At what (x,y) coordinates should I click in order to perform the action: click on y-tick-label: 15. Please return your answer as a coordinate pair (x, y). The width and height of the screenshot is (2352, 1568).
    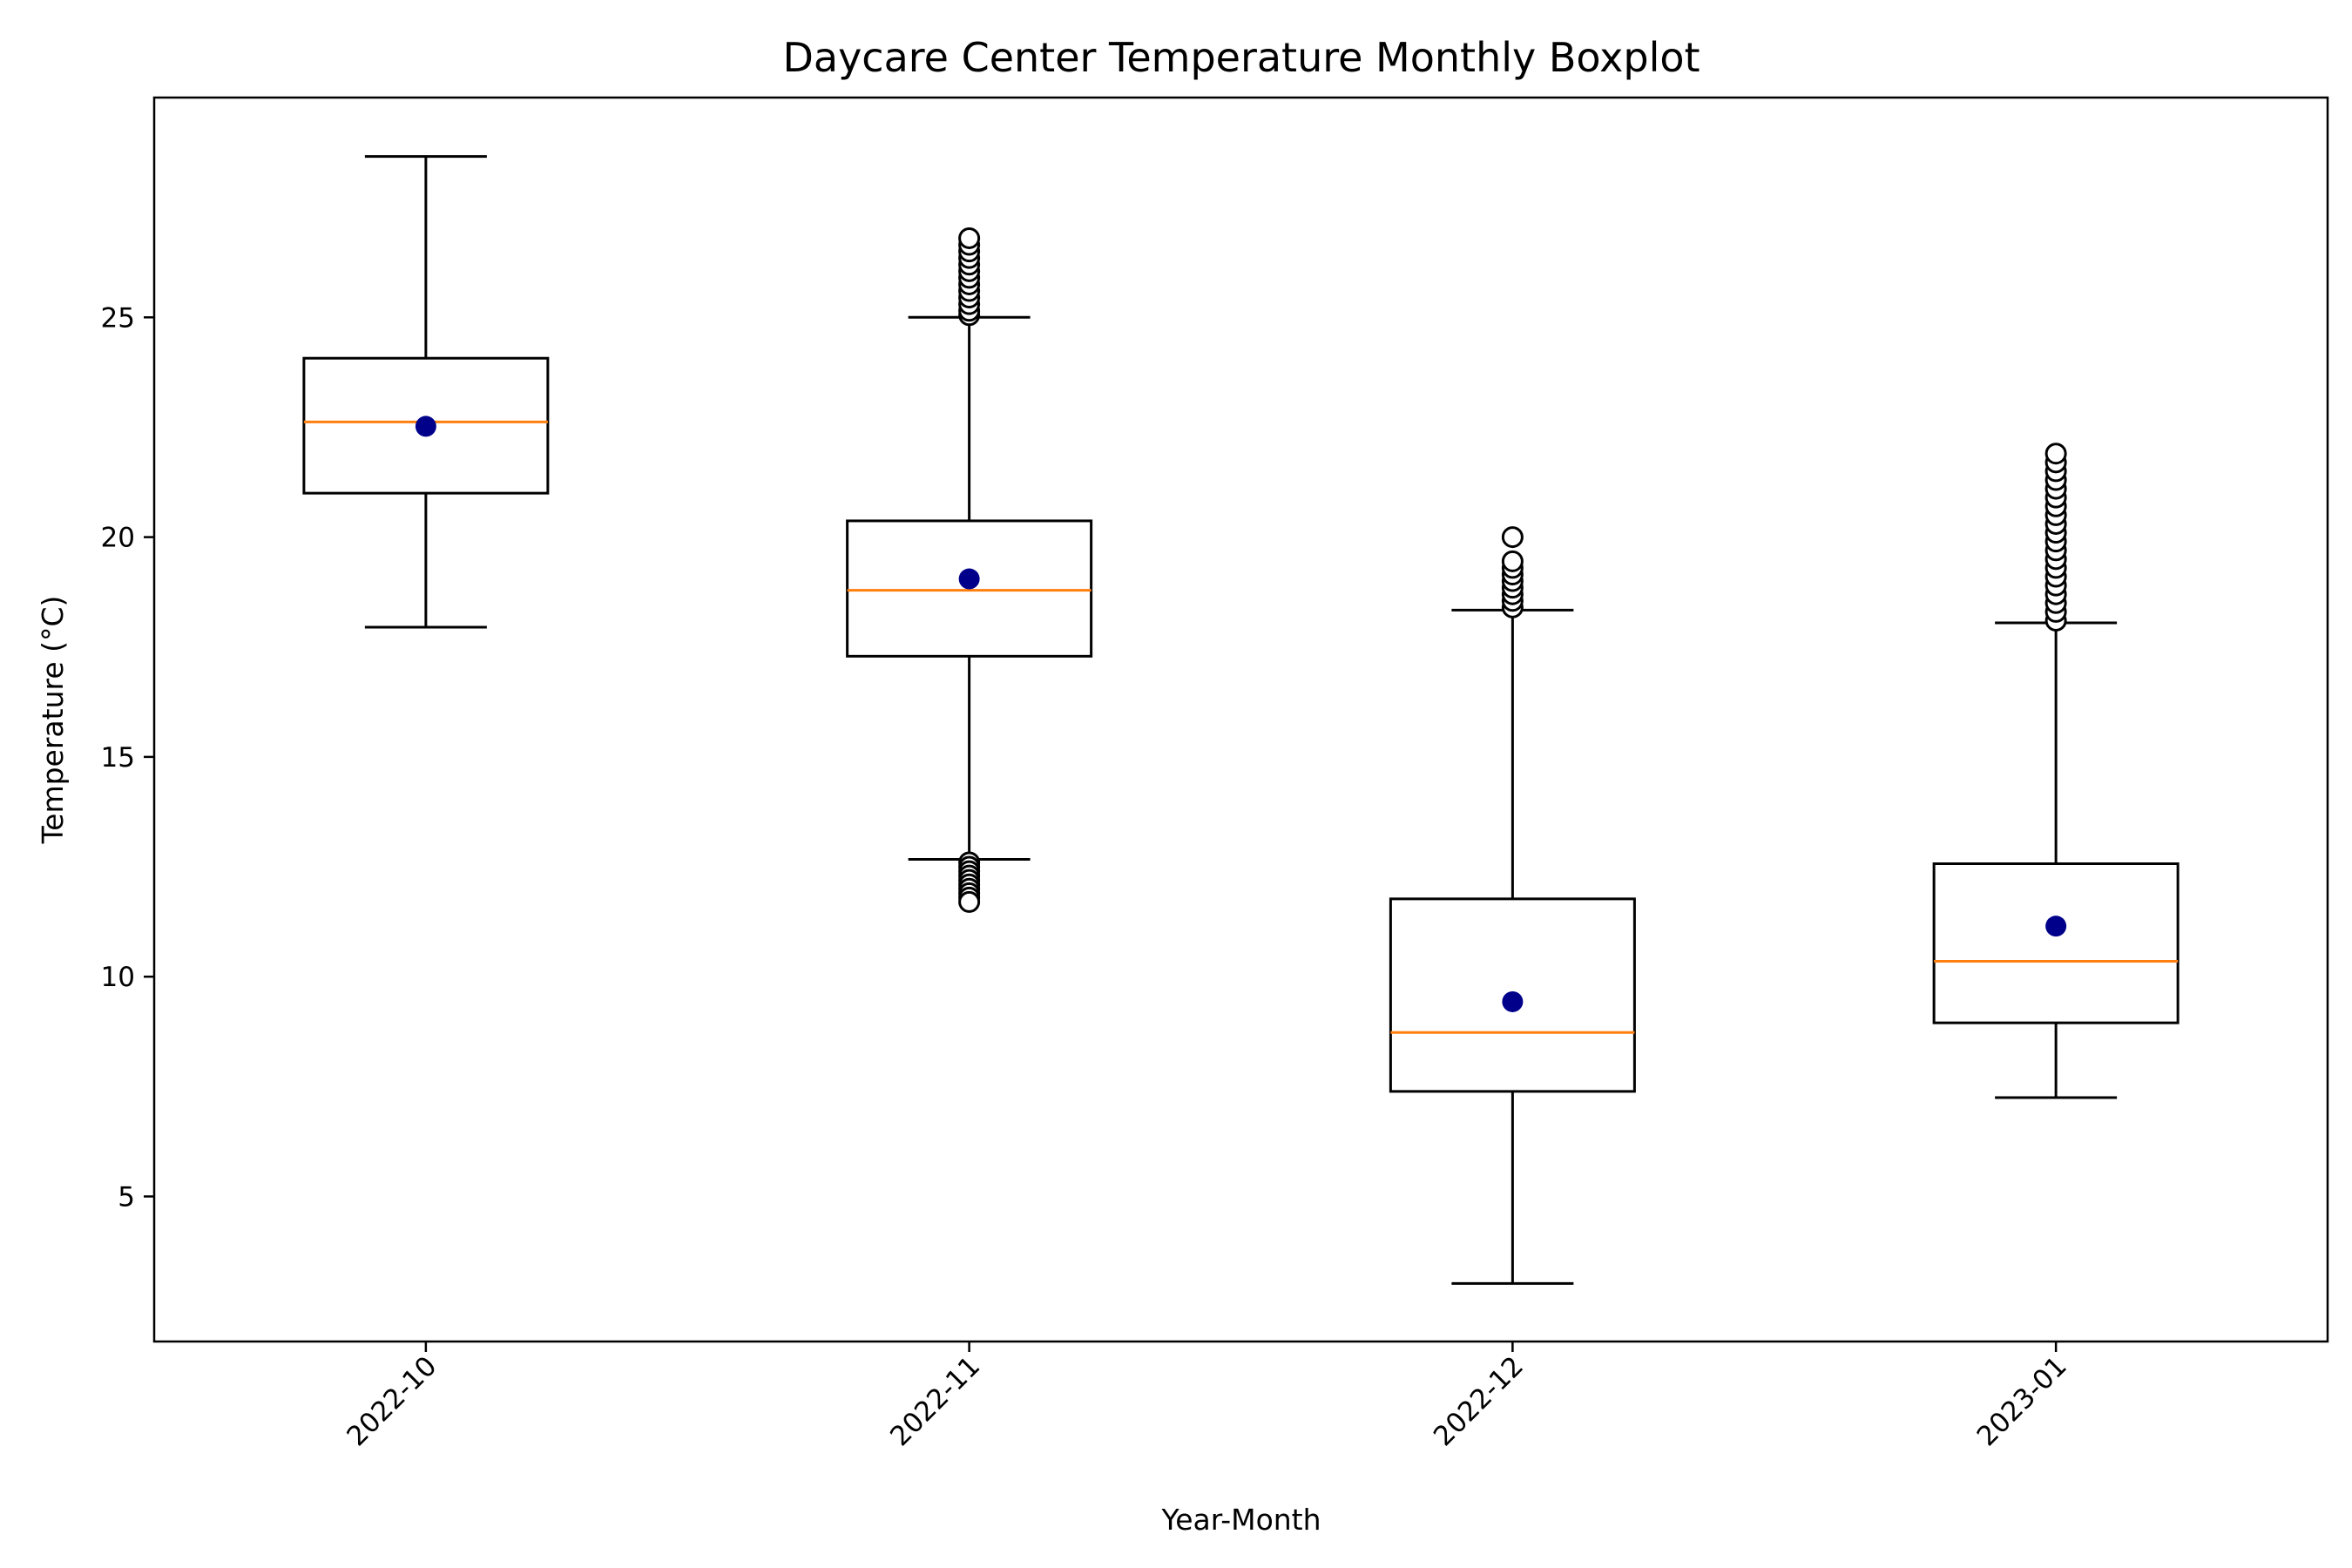
    Looking at the image, I should click on (118, 758).